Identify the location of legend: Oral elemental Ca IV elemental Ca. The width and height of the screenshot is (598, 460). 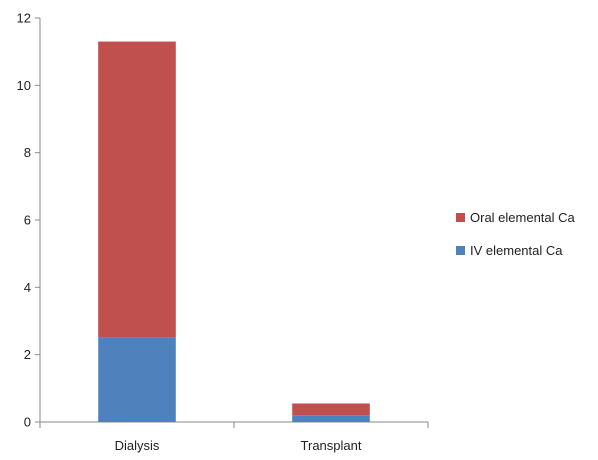
(516, 234).